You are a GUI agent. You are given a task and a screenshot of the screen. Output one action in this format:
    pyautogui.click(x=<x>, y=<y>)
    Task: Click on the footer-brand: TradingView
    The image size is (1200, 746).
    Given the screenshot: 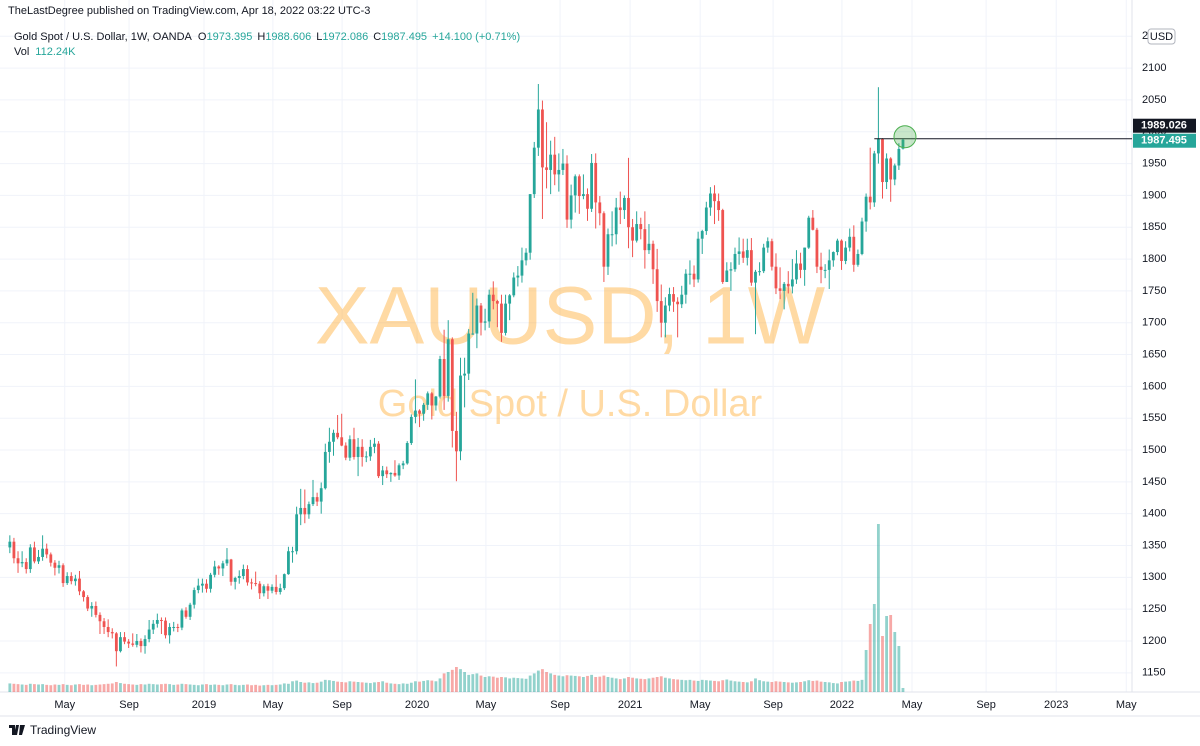 What is the action you would take?
    pyautogui.click(x=63, y=730)
    